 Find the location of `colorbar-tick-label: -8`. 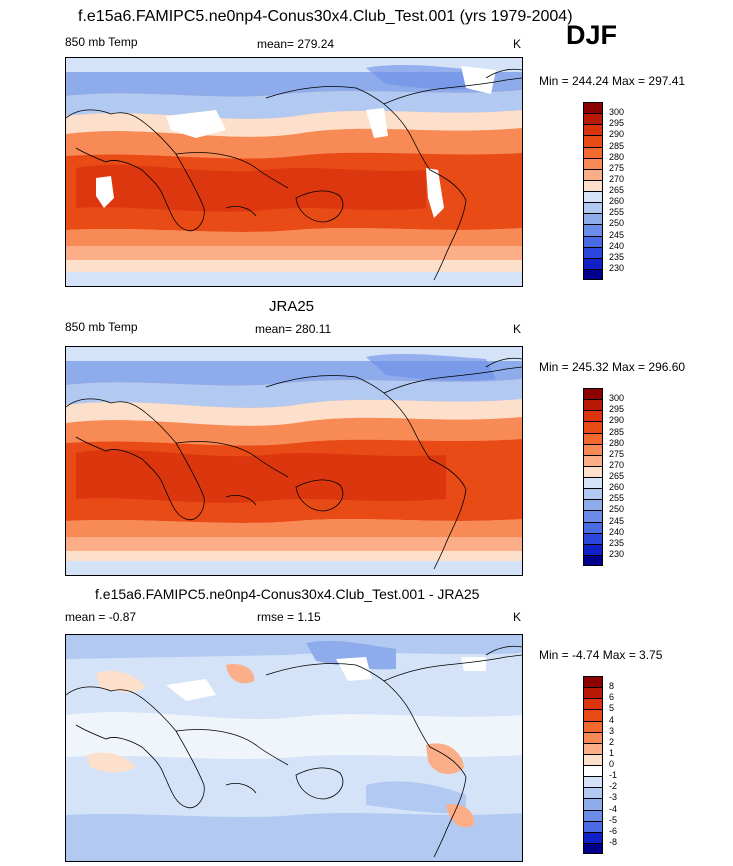

colorbar-tick-label: -8 is located at coordinates (613, 841).